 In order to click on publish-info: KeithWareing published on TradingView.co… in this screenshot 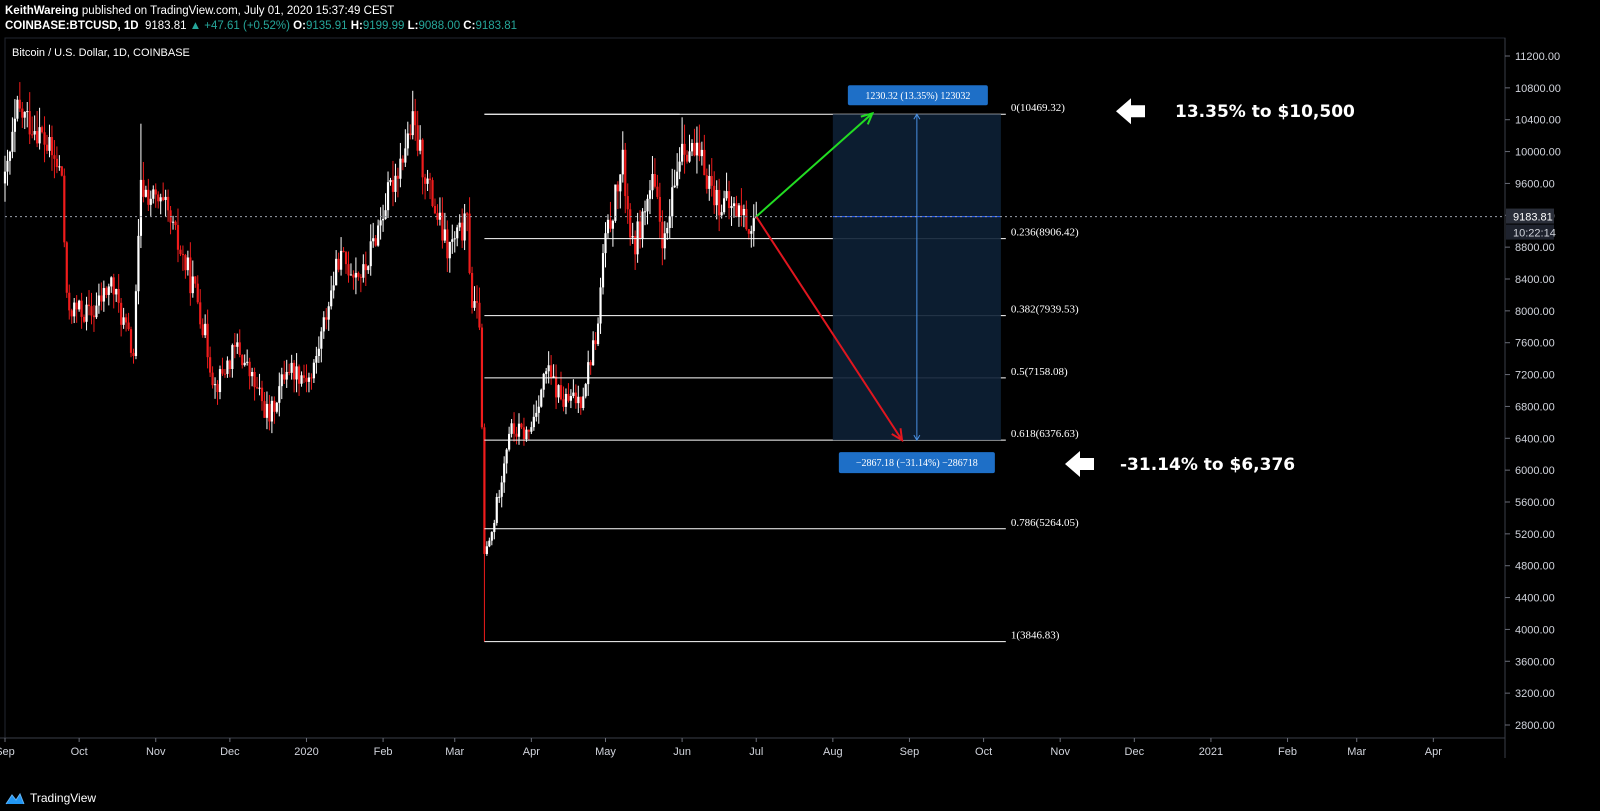, I will do `click(199, 11)`.